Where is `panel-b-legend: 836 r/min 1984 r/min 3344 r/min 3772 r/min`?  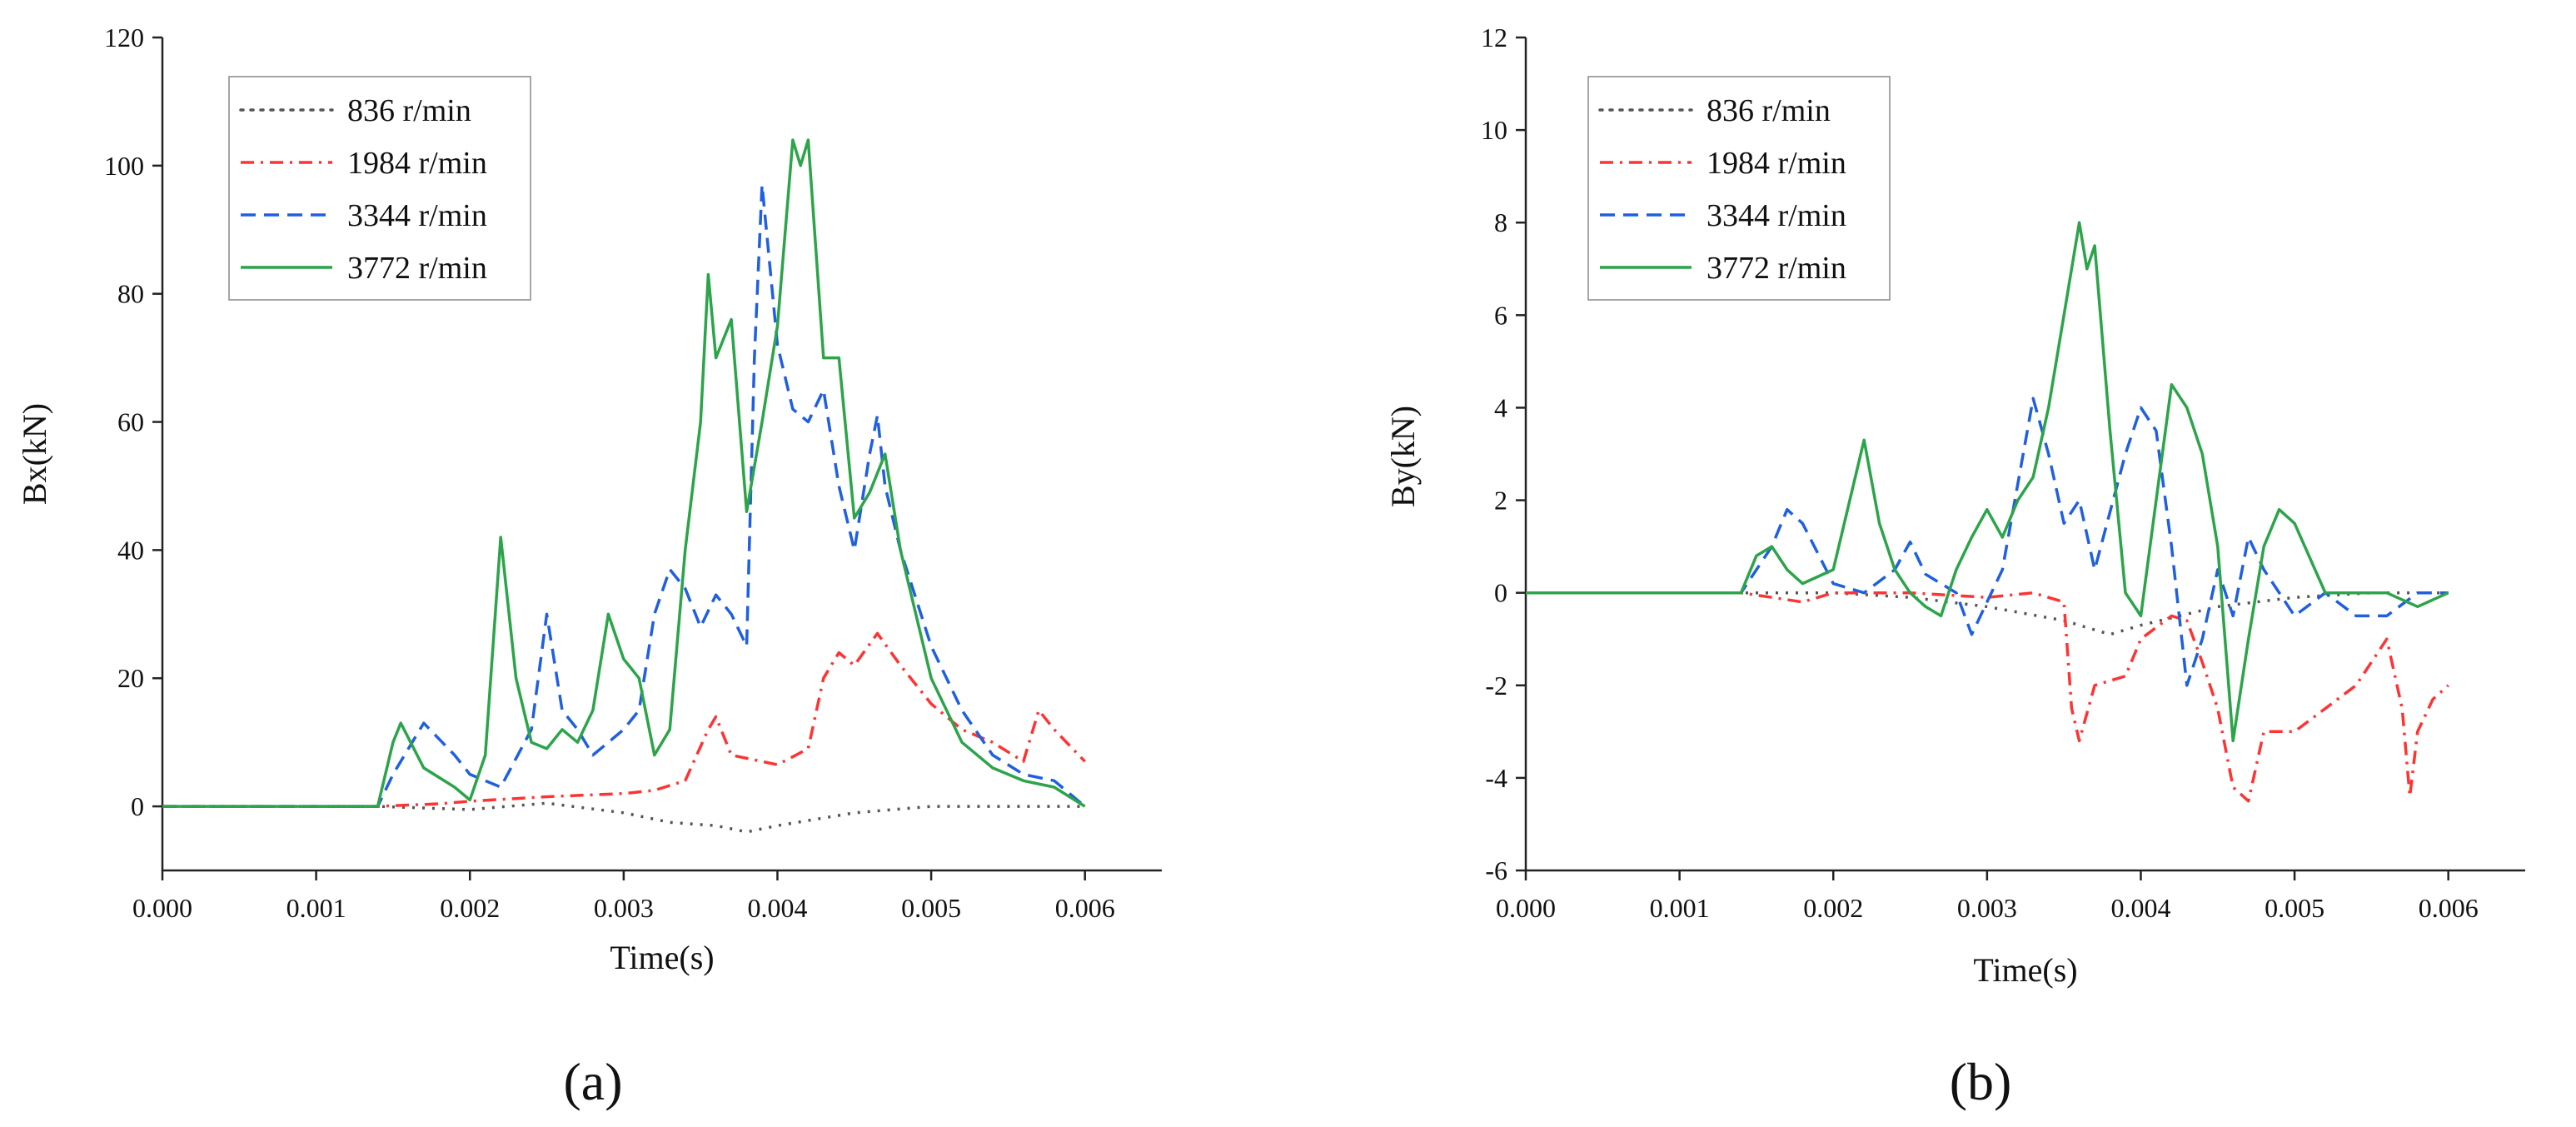
panel-b-legend: 836 r/min 1984 r/min 3344 r/min 3772 r/min is located at coordinates (1739, 188).